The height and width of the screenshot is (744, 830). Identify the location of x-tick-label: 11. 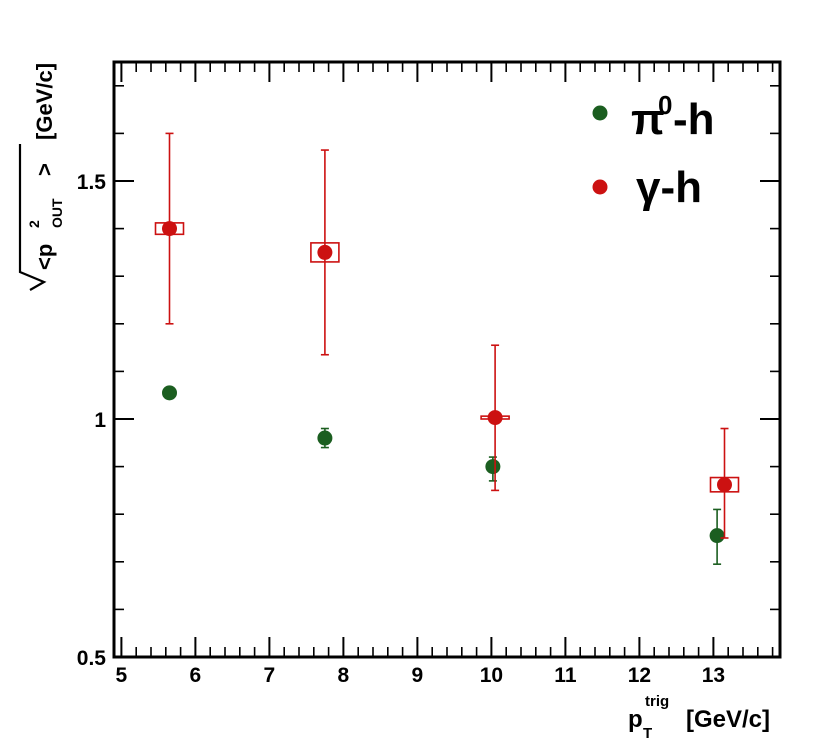
(565, 675).